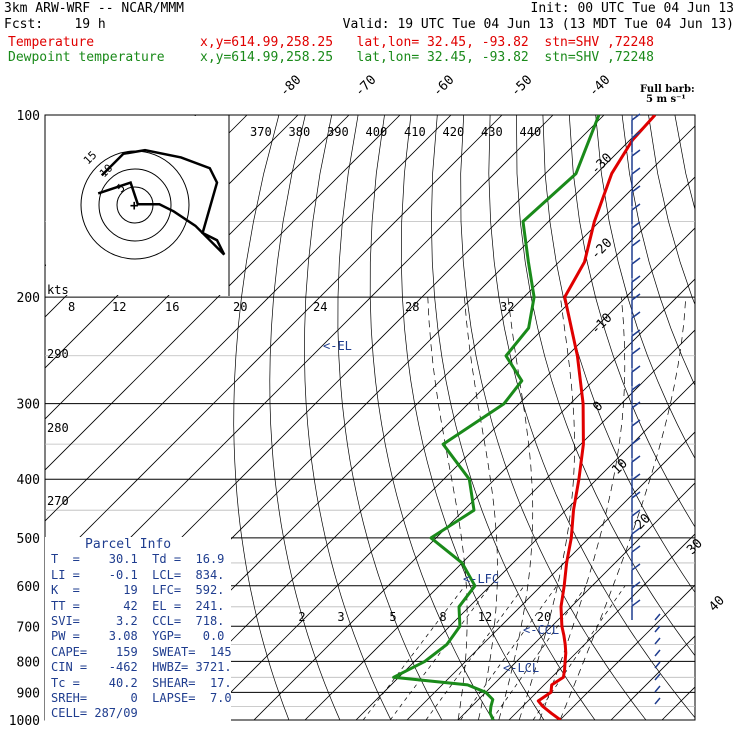 This screenshot has height=740, width=740. Describe the element at coordinates (601, 324) in the screenshot. I see `isotherm-label: -10` at that location.